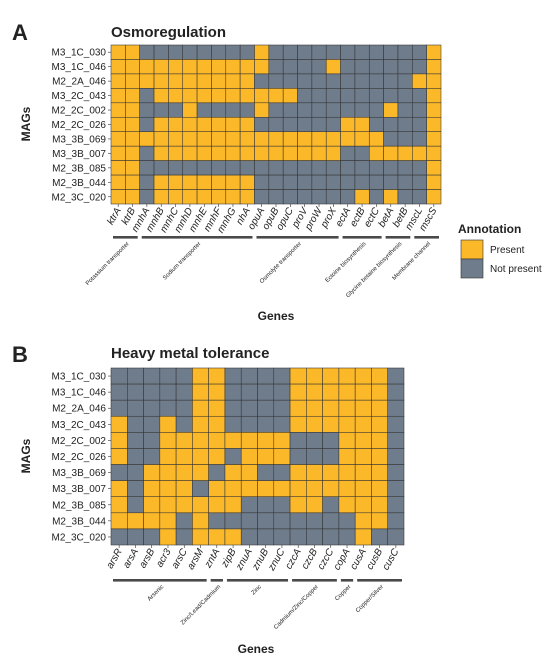 This screenshot has height=669, width=550. I want to click on panel-b-title: Heavy metal tolerance, so click(190, 353).